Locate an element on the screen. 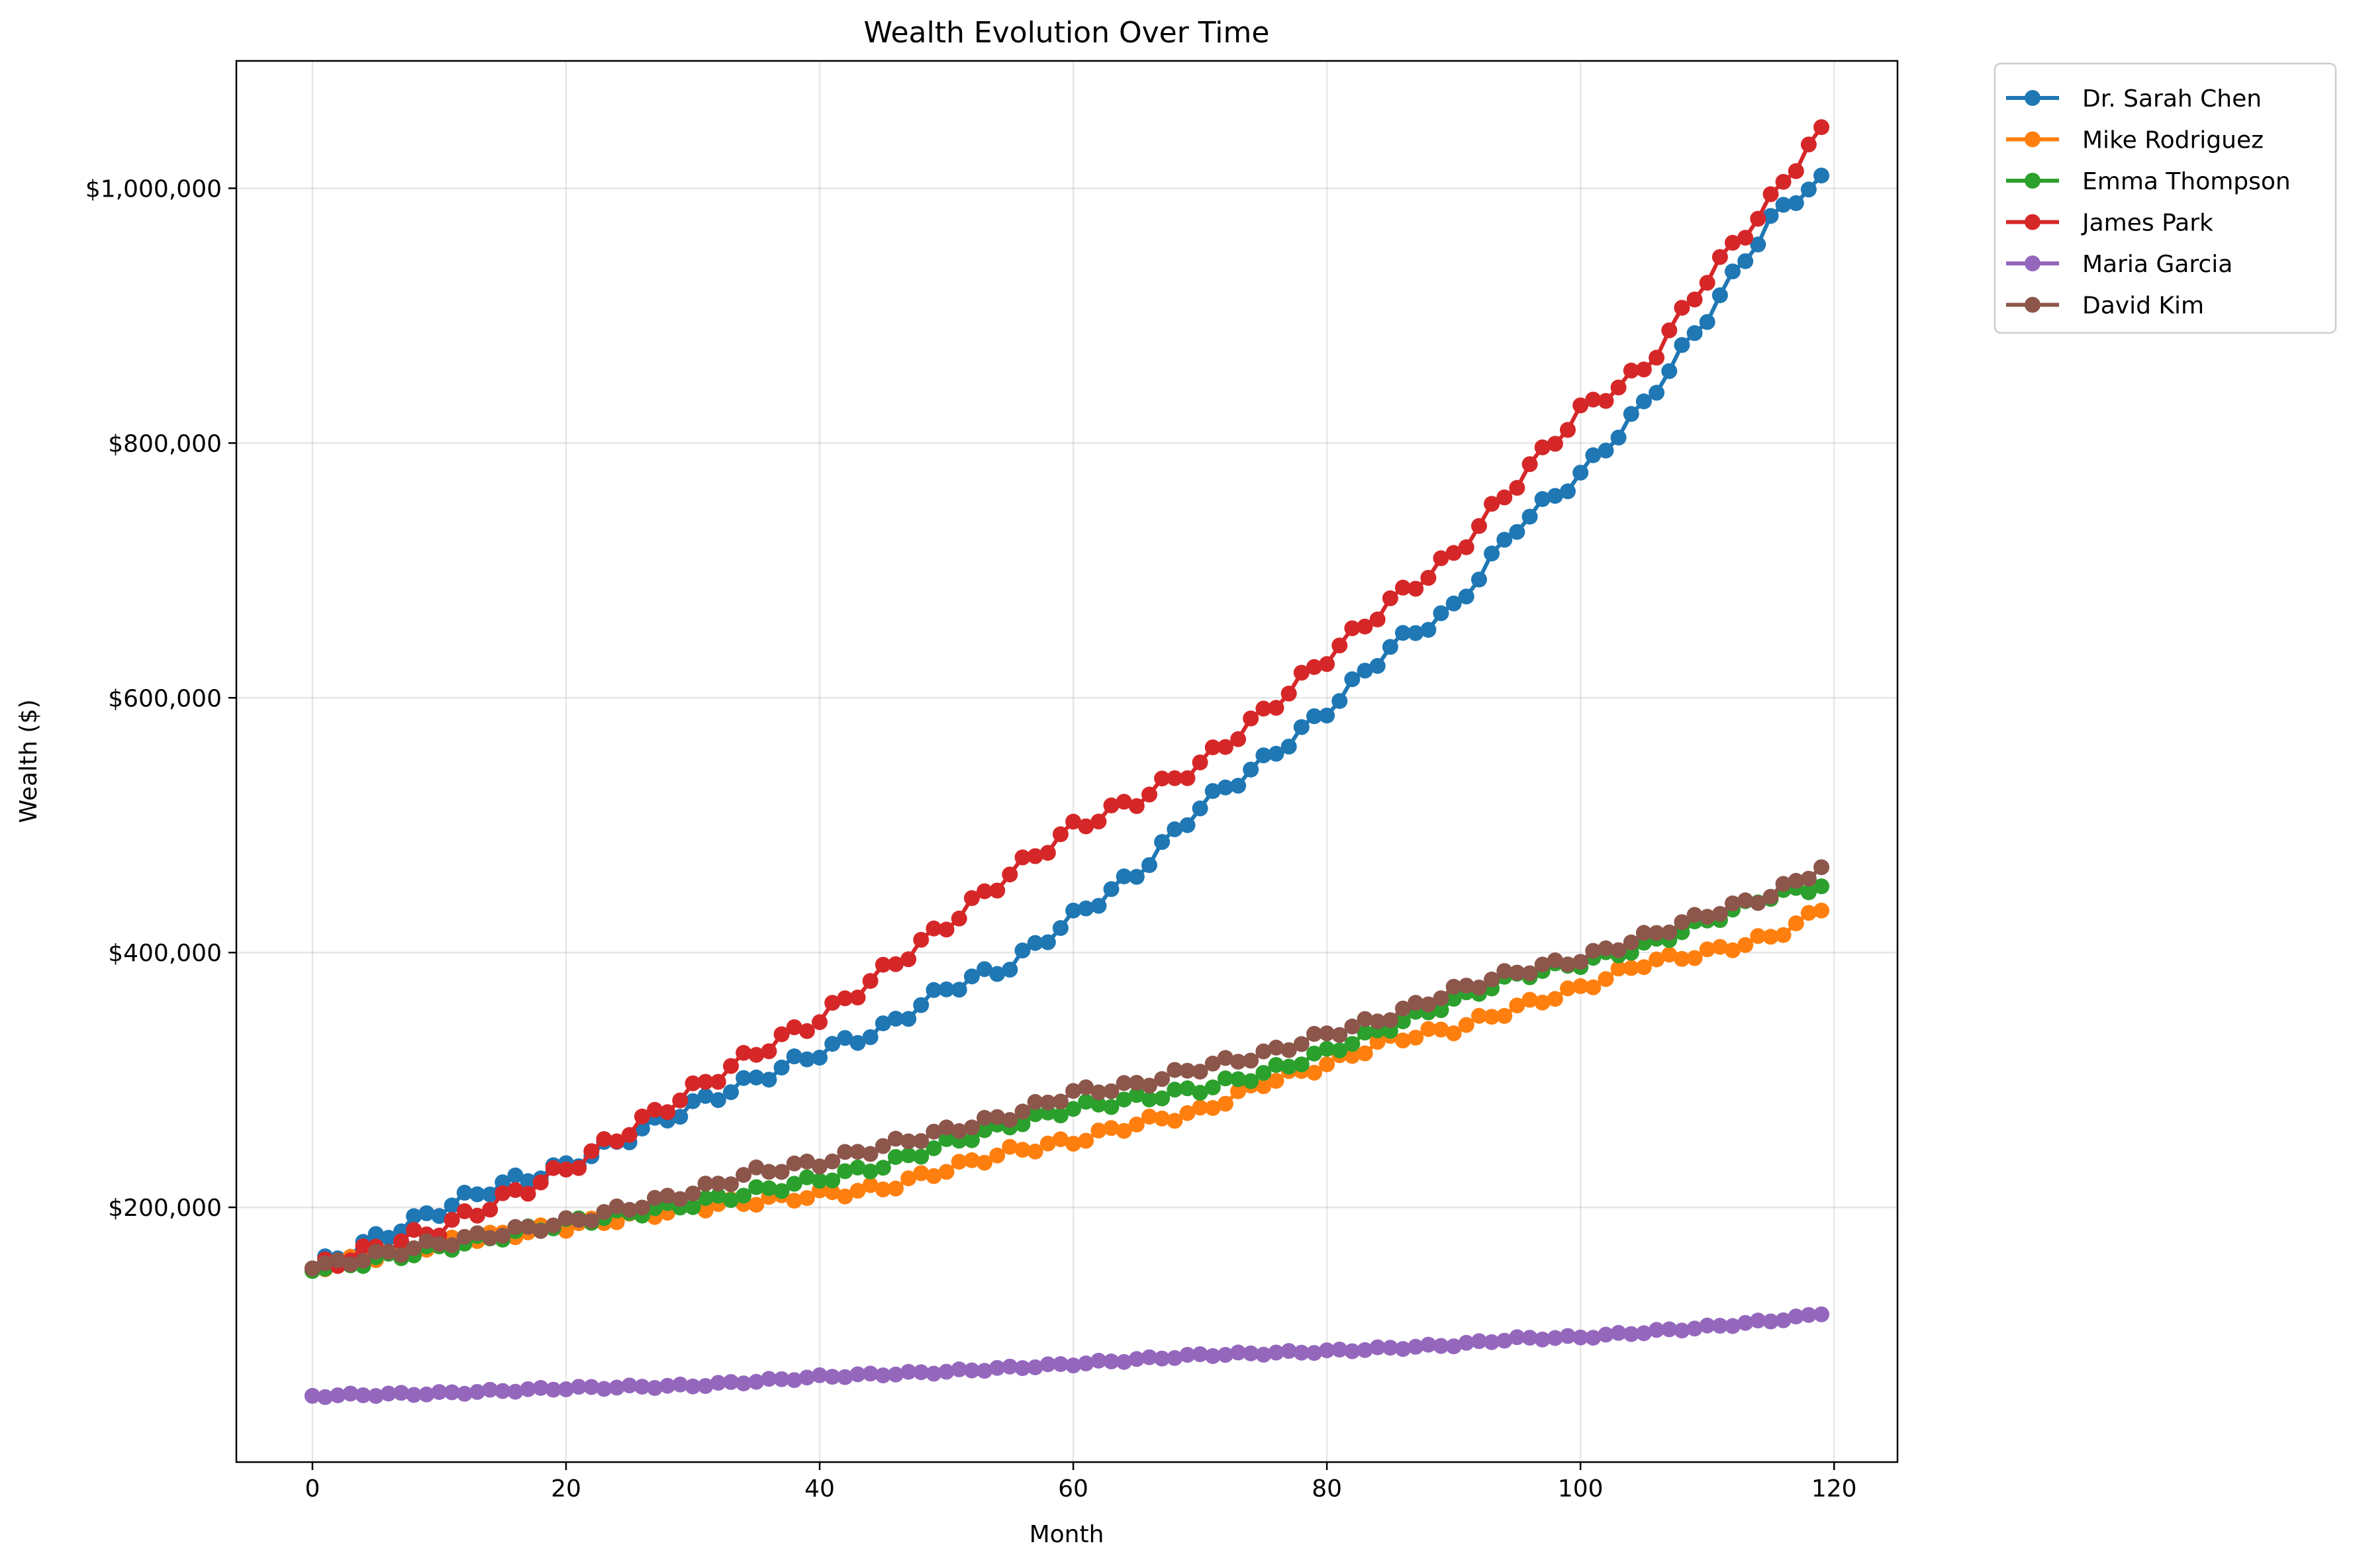  y-tick-label: $800,000 is located at coordinates (165, 443).